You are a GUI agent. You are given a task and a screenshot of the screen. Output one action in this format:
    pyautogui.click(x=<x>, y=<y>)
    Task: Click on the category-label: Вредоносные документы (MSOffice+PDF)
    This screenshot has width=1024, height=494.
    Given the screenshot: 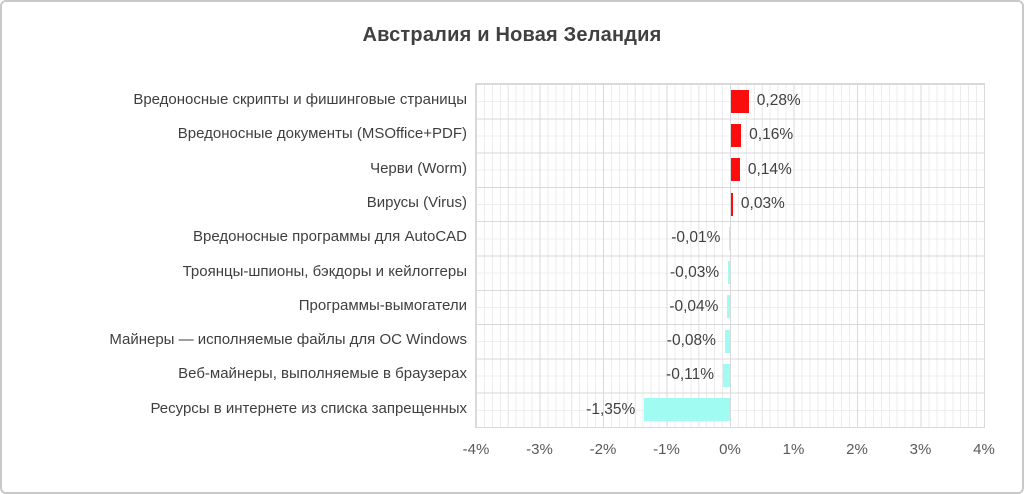 What is the action you would take?
    pyautogui.click(x=322, y=134)
    